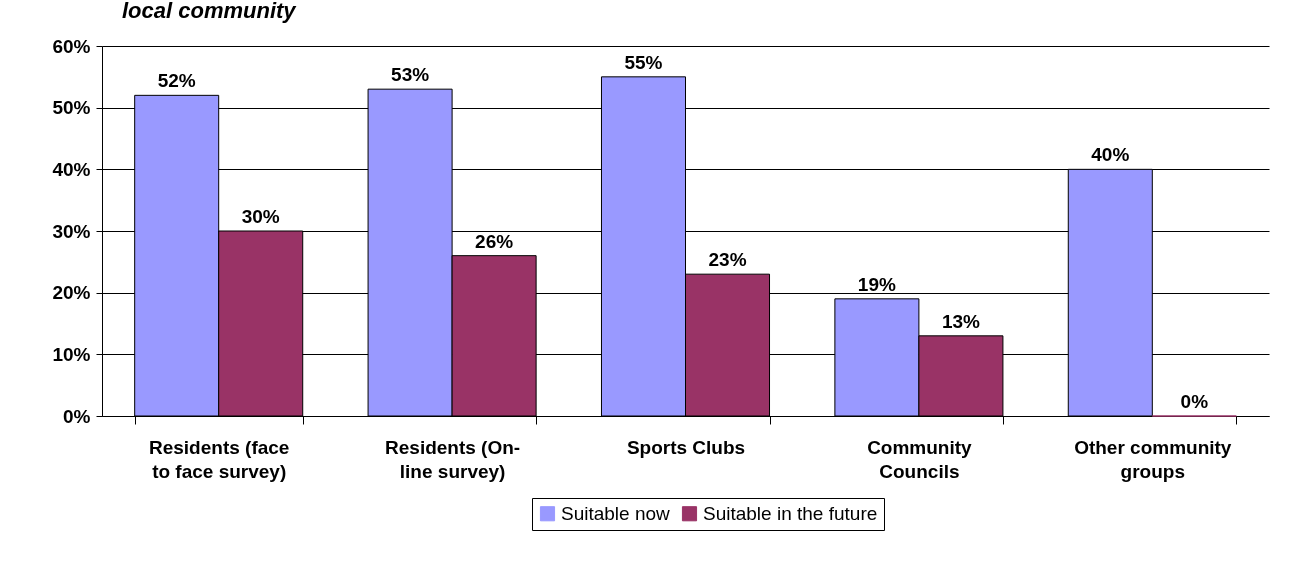  I want to click on y-tick-label: 50%, so click(71, 108).